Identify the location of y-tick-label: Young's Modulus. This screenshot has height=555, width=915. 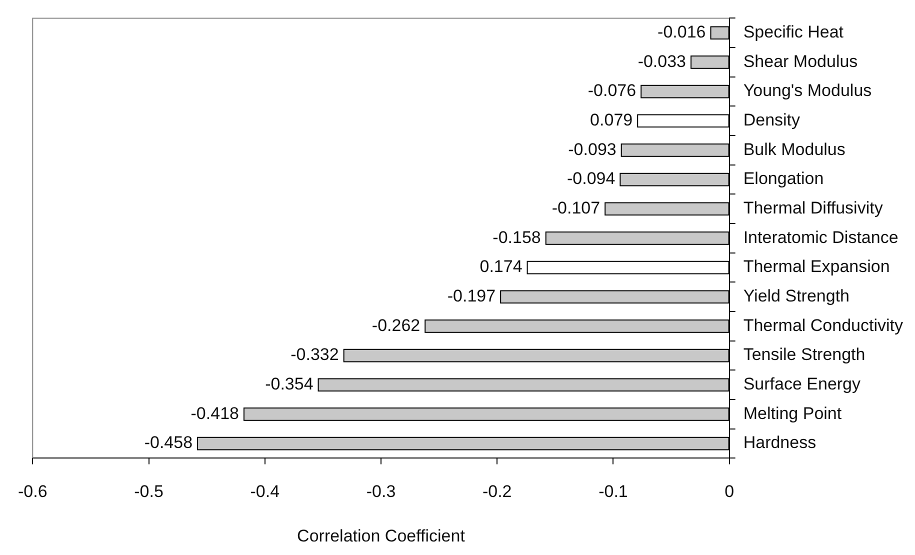
(807, 90).